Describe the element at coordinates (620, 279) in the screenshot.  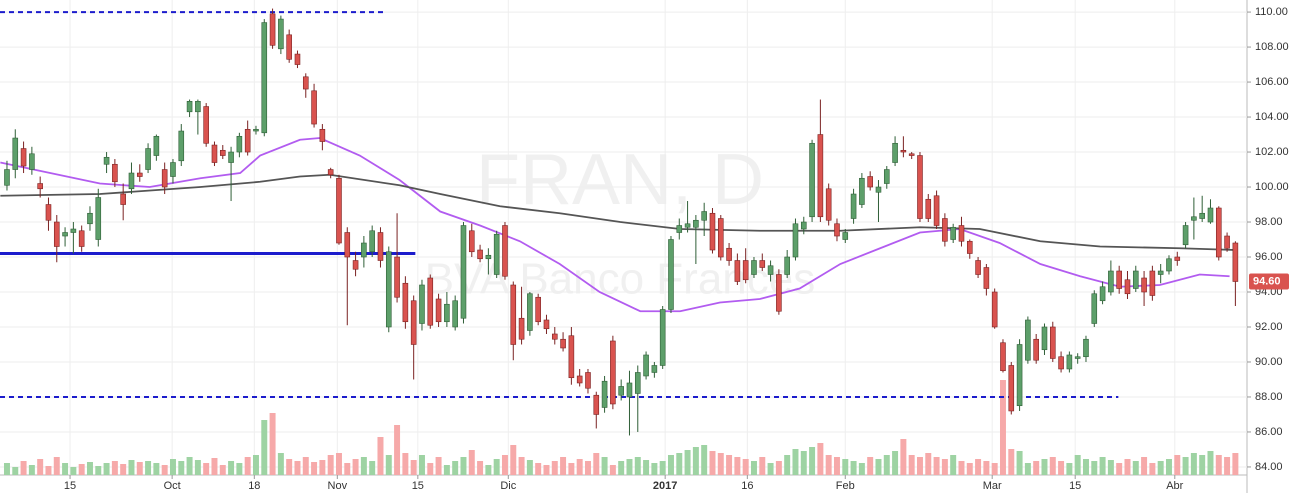
I see `watermark-subtitle: BVA Banco Frances` at that location.